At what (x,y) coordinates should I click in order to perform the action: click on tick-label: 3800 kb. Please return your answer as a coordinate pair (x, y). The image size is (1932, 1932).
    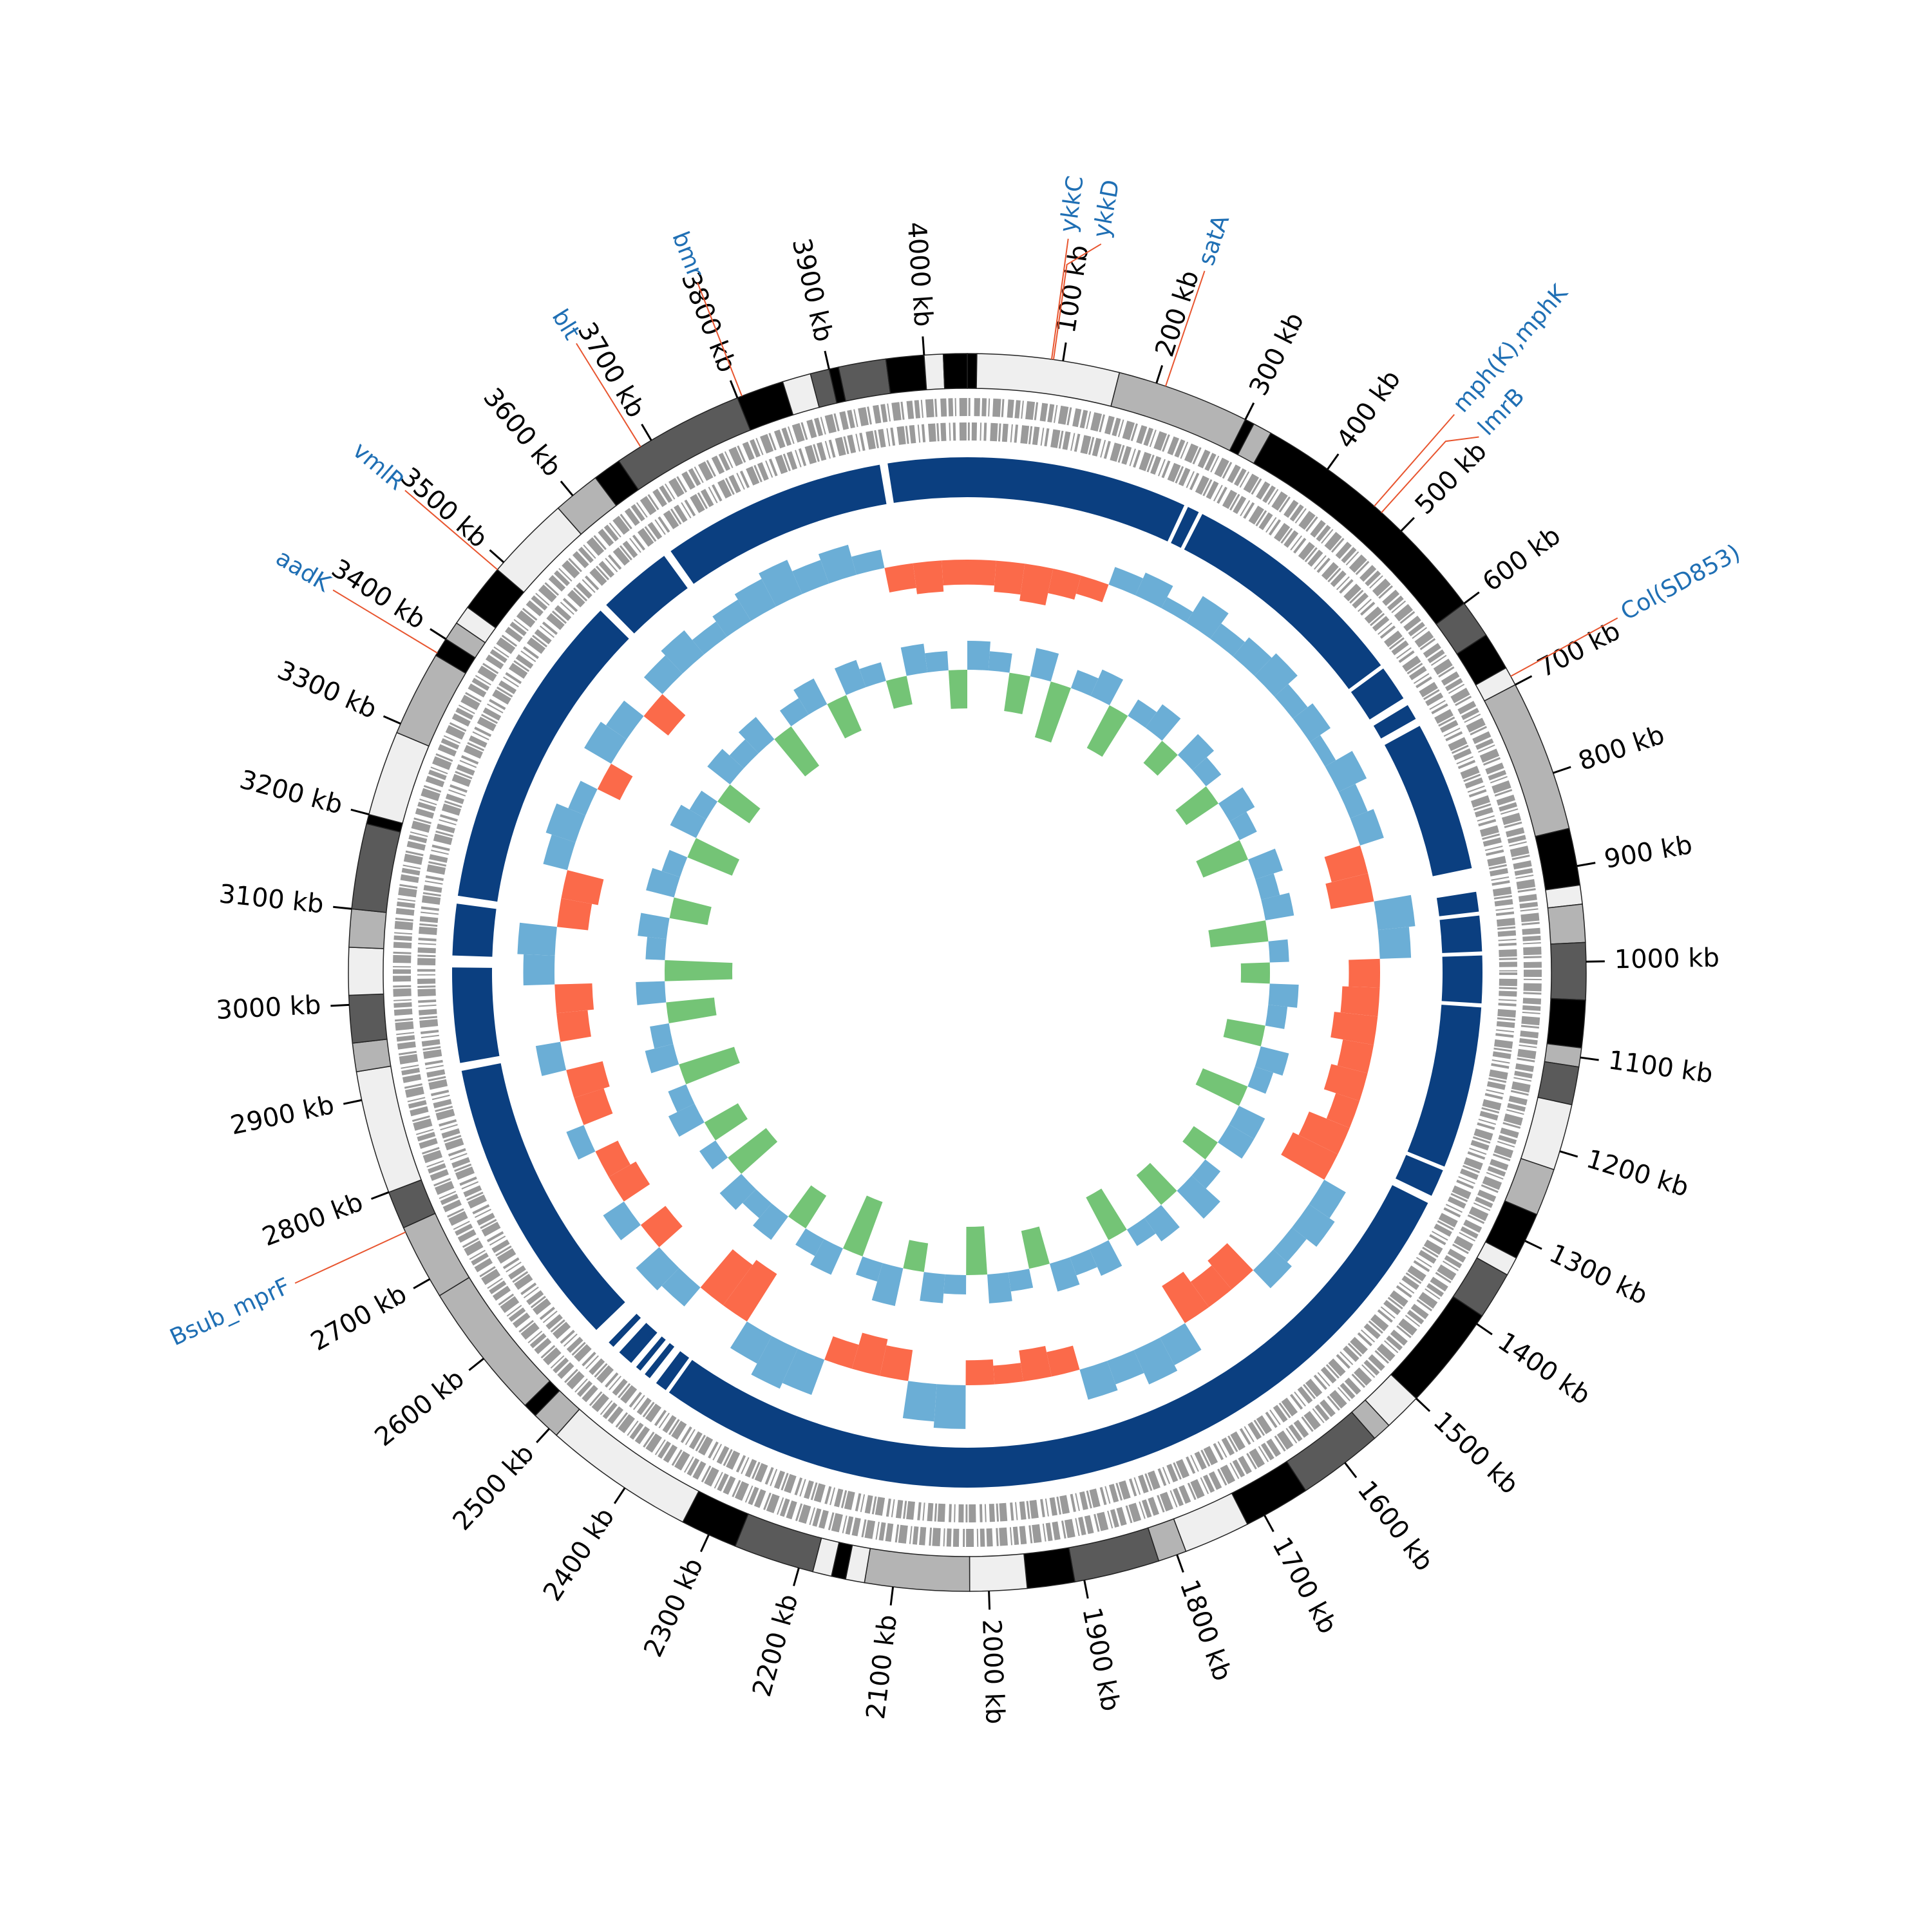
    Looking at the image, I should click on (709, 322).